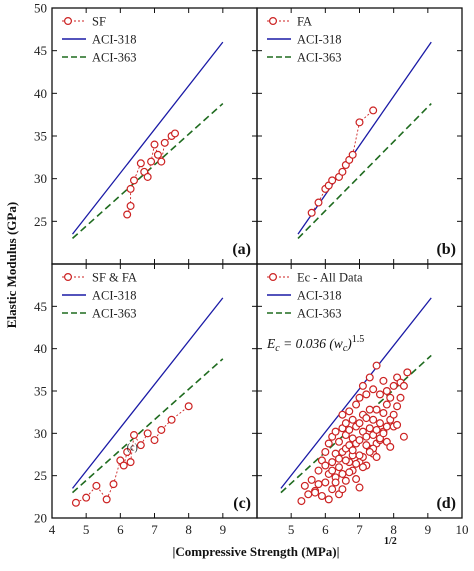  I want to click on x-axis-title: |Compressive Strength (MPa)|, so click(255, 551).